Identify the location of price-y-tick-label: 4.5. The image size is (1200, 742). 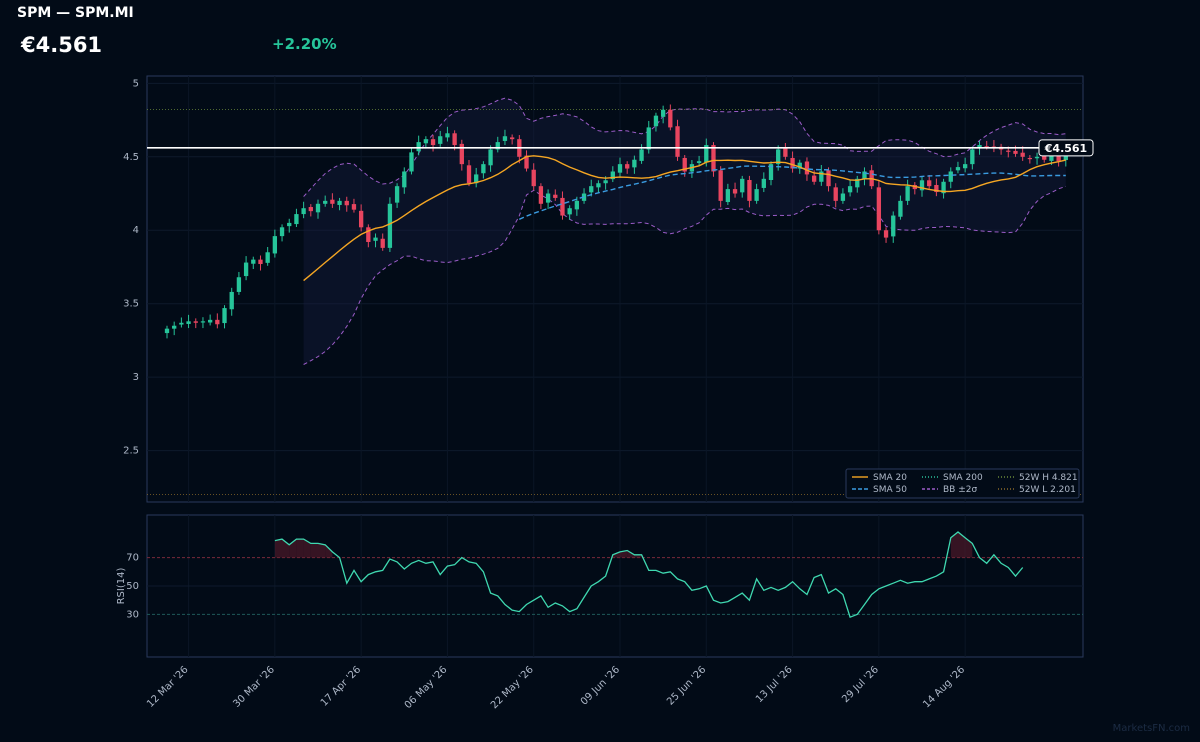
(131, 157).